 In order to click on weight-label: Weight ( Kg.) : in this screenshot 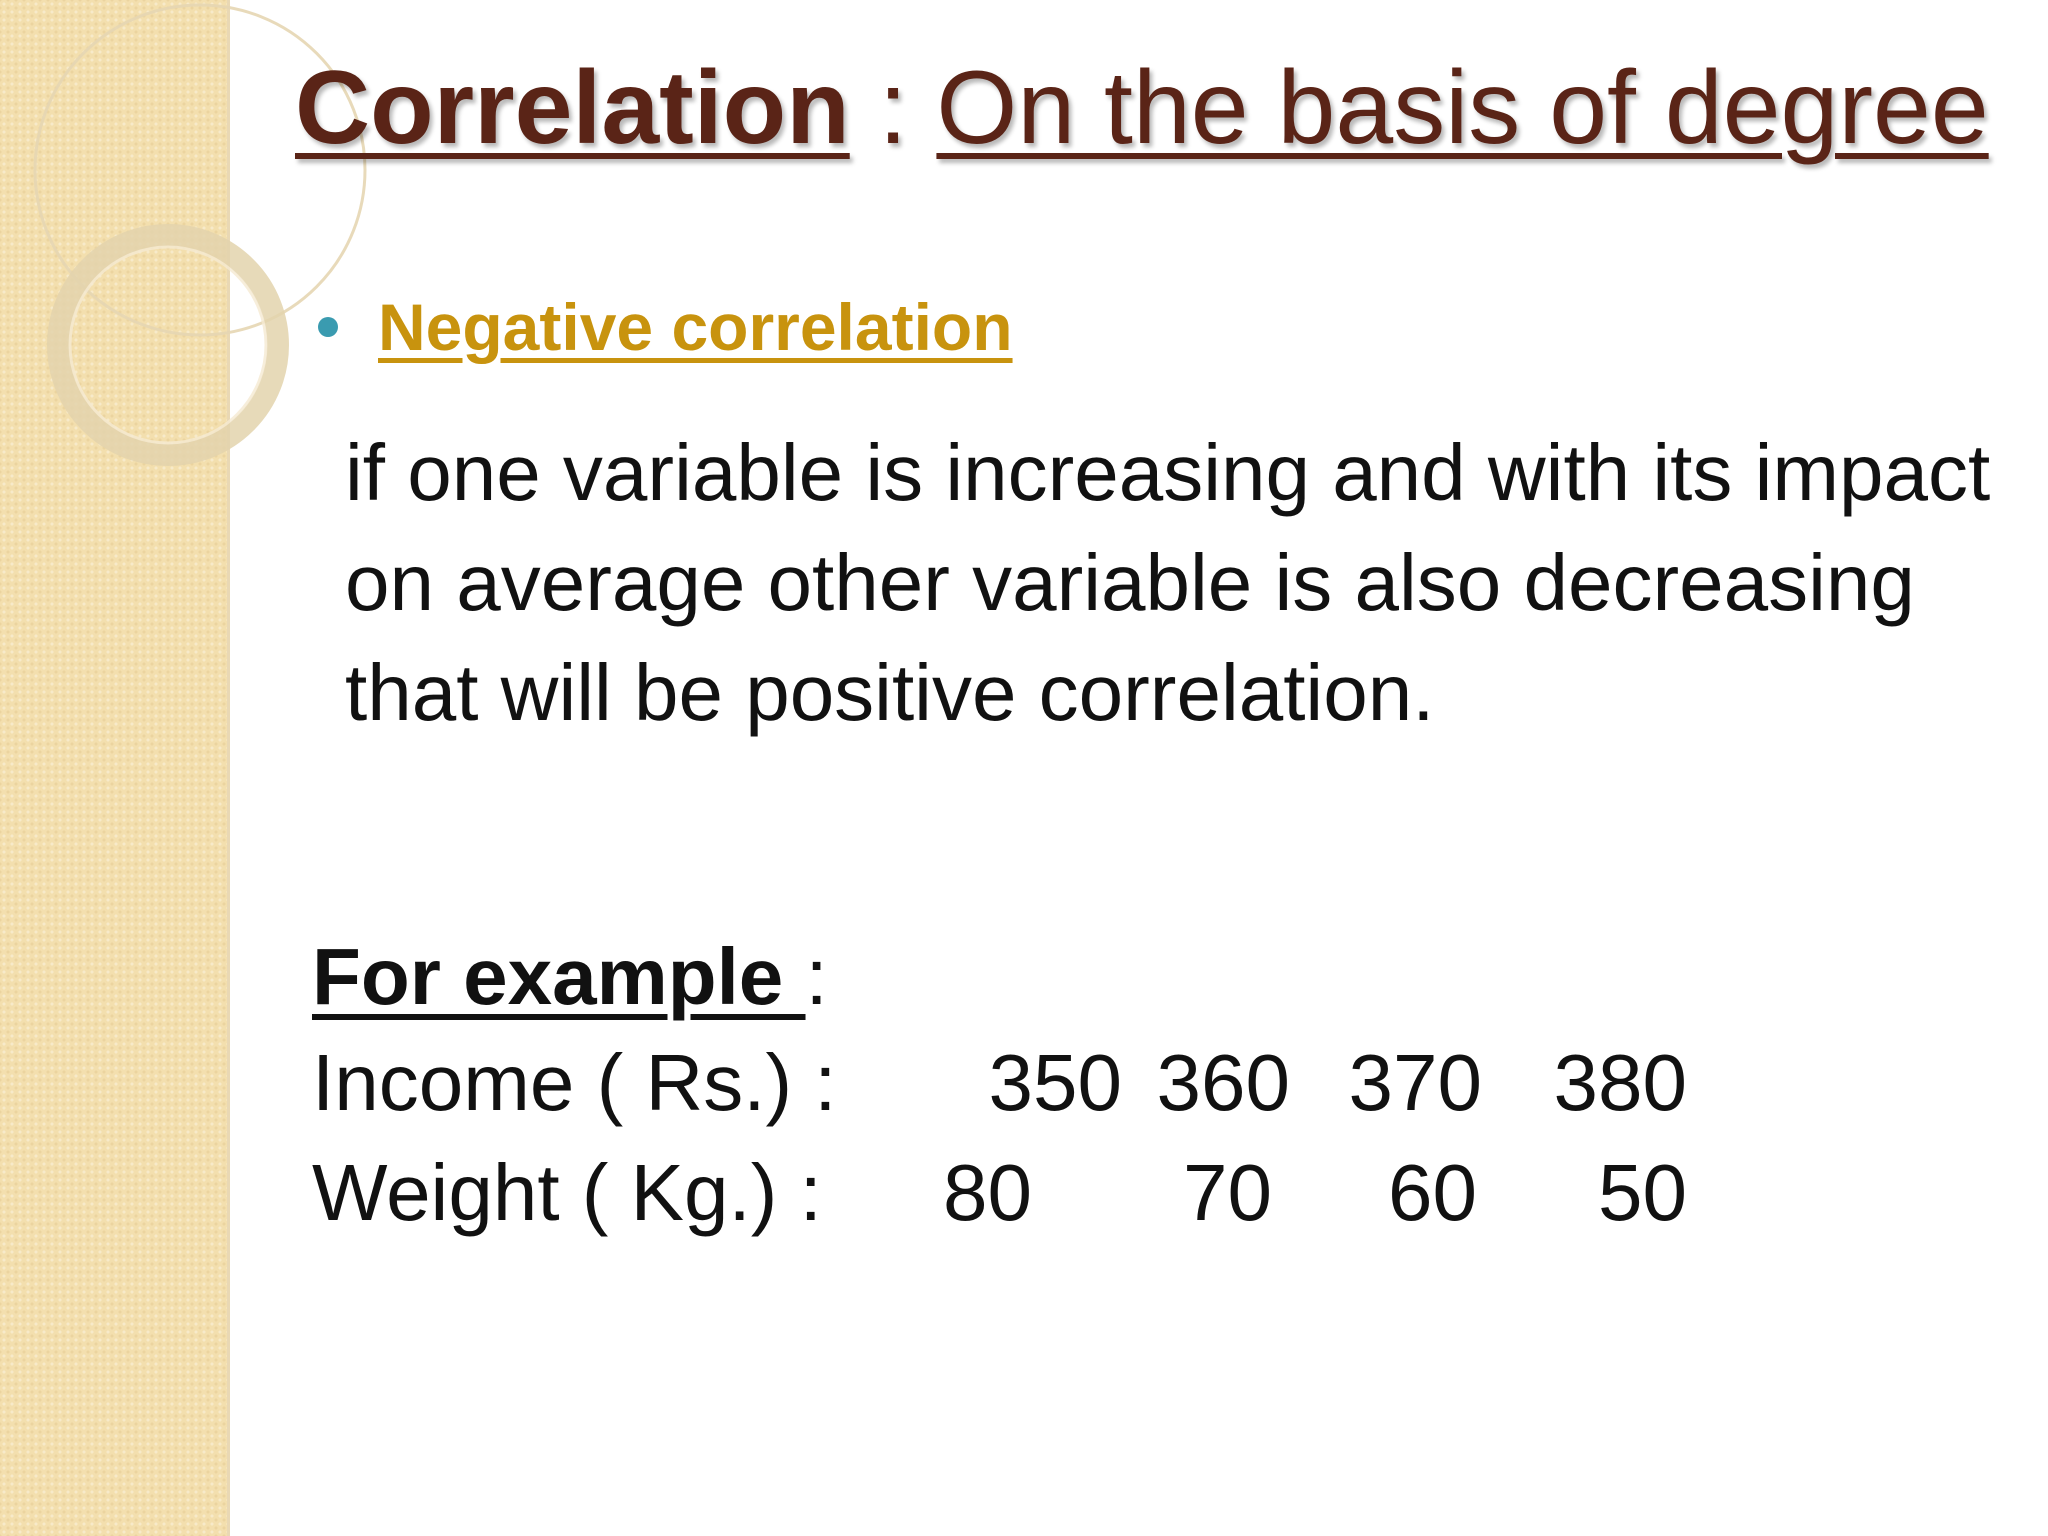, I will do `click(567, 1192)`.